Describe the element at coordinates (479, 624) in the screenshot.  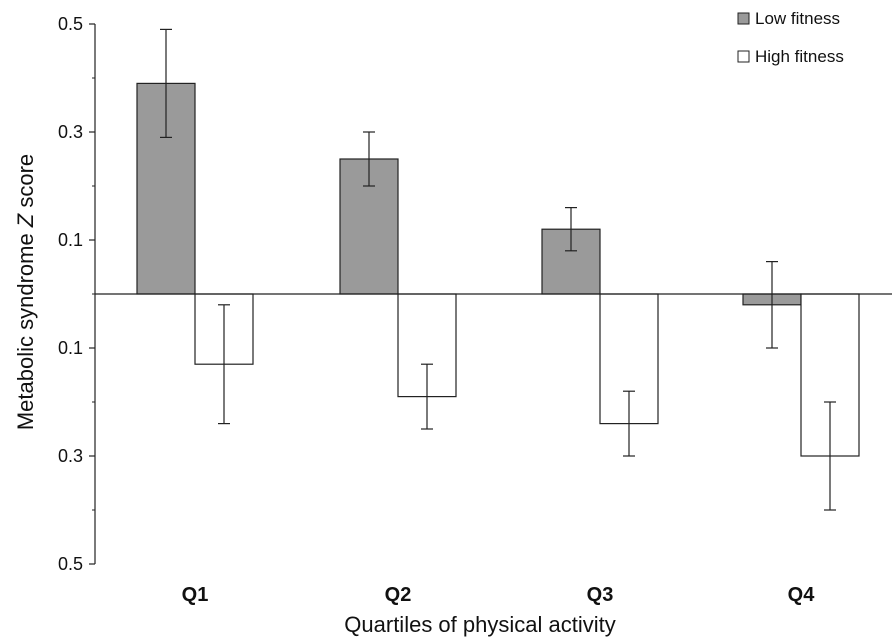
I see `x-axis-title: Quartiles of physical activity` at that location.